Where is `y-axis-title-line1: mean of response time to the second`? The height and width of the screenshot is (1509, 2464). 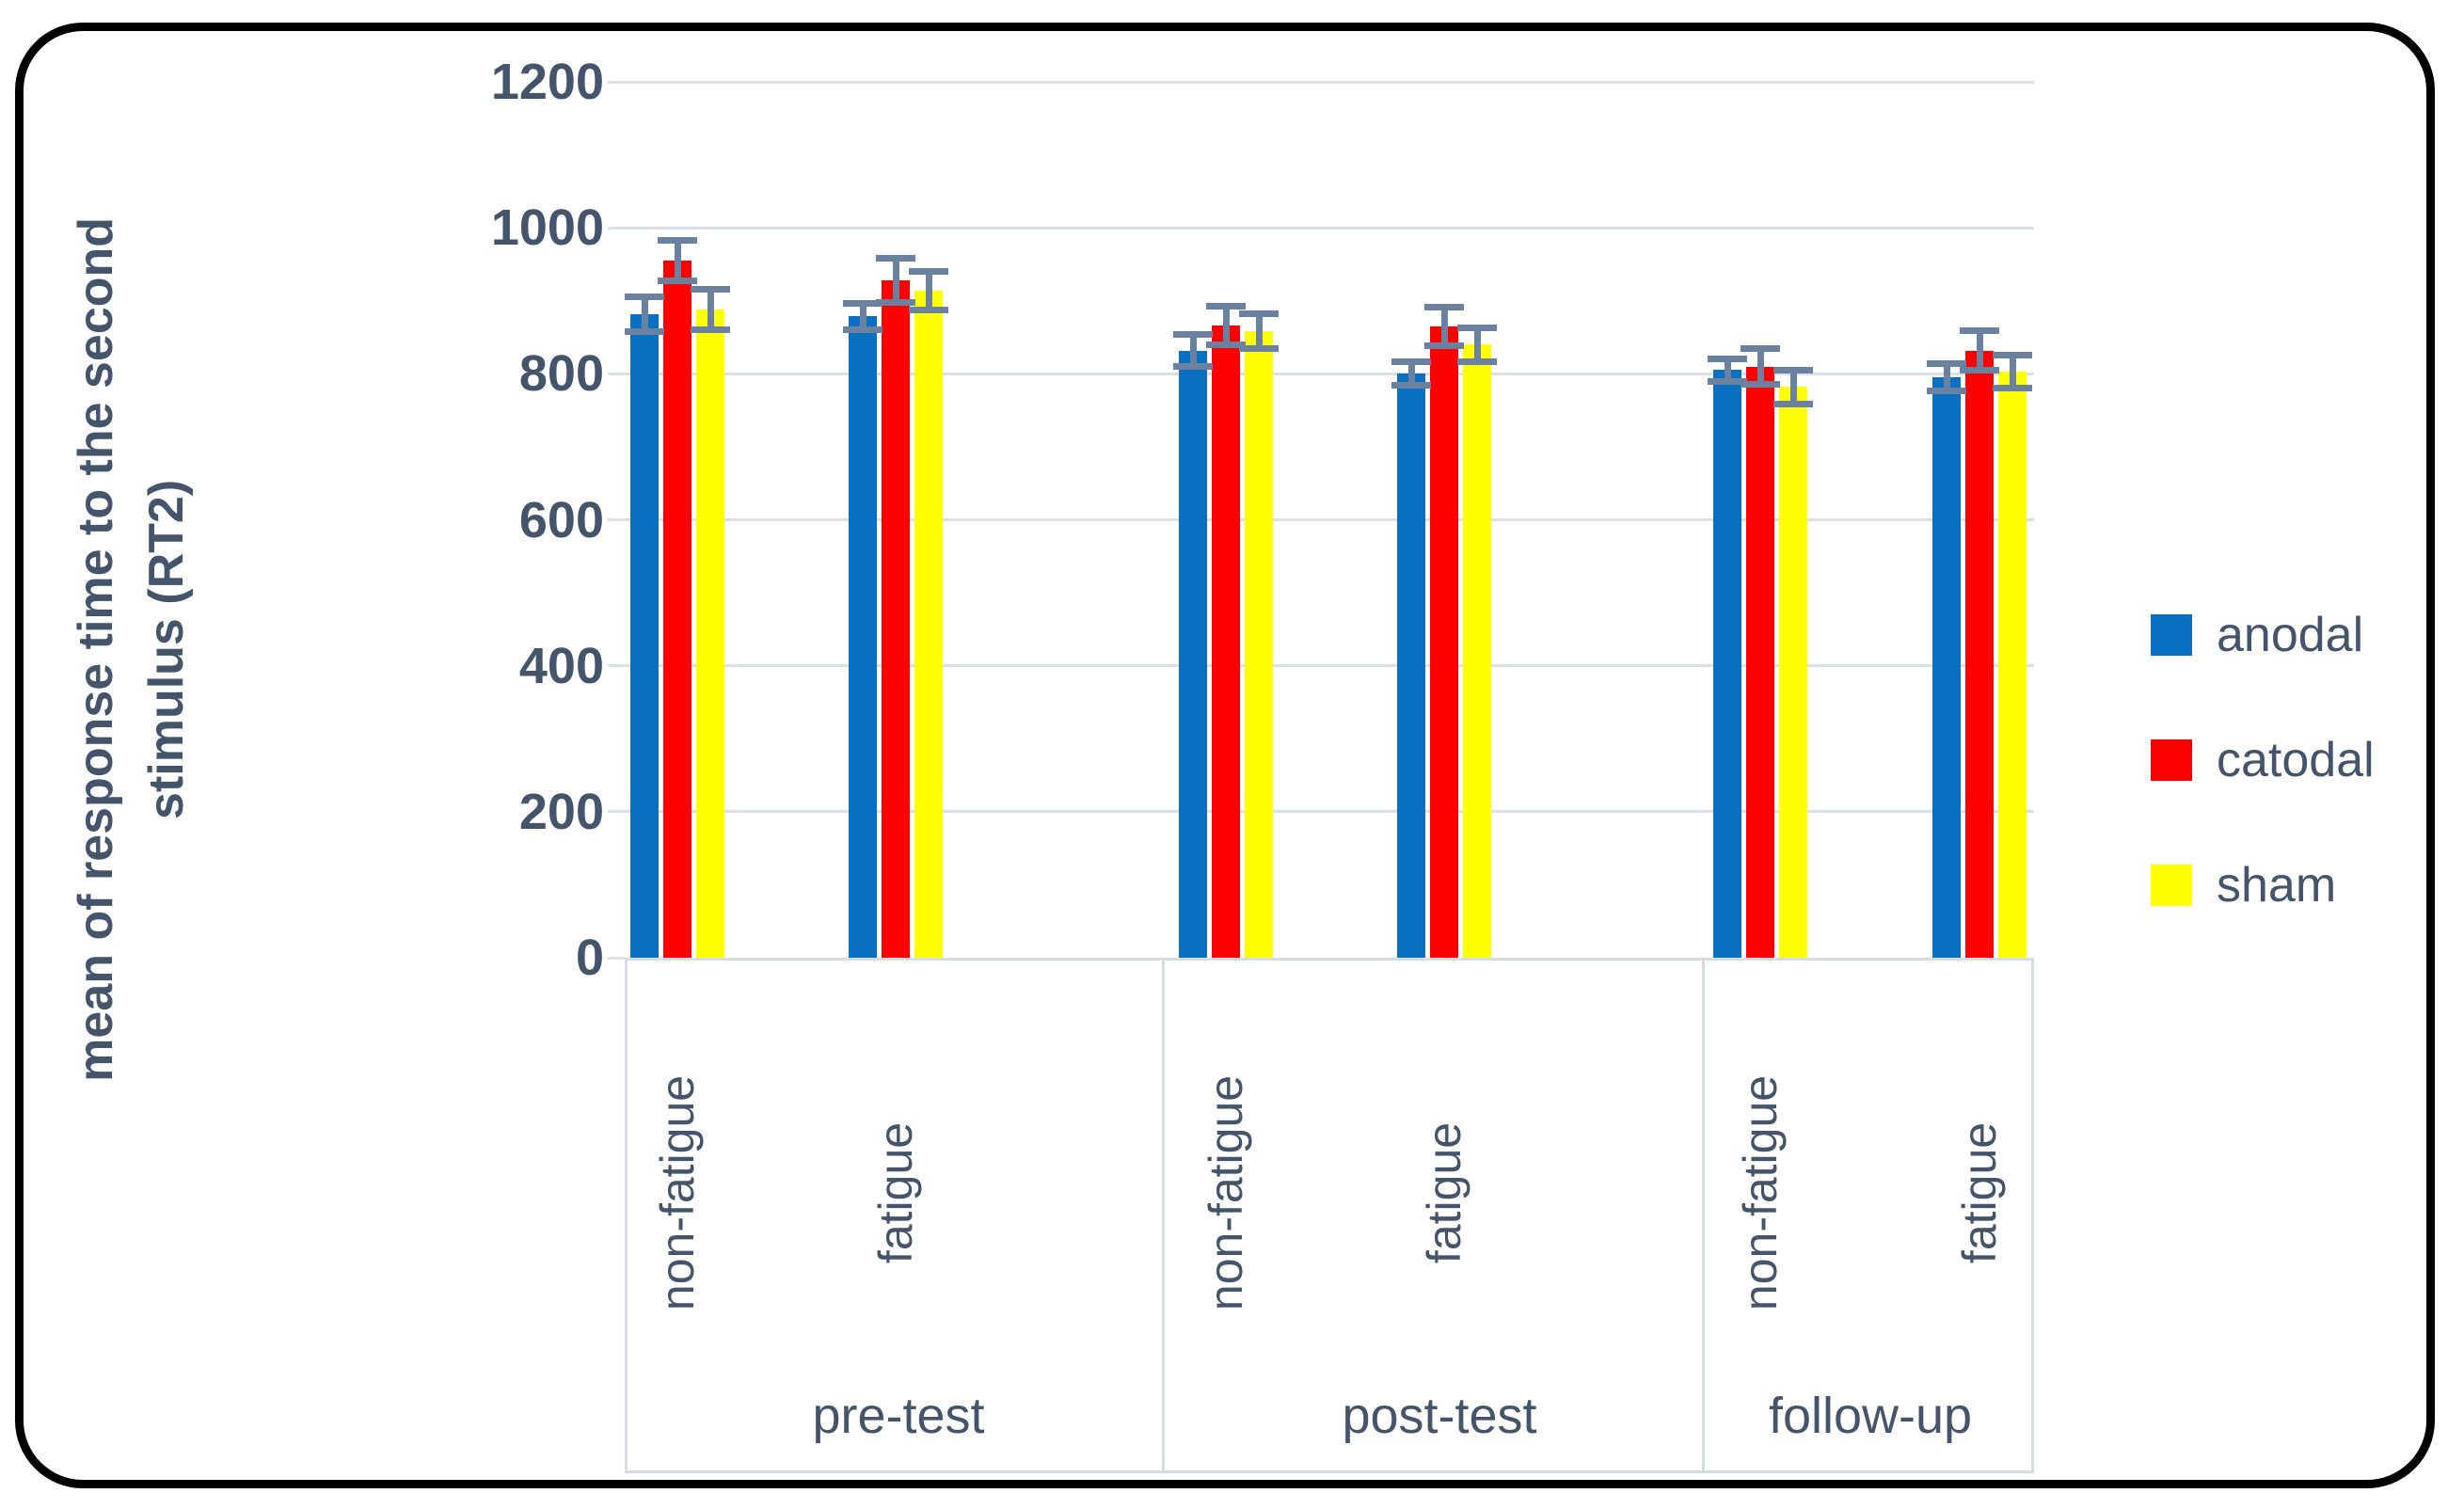 y-axis-title-line1: mean of response time to the second is located at coordinates (95, 649).